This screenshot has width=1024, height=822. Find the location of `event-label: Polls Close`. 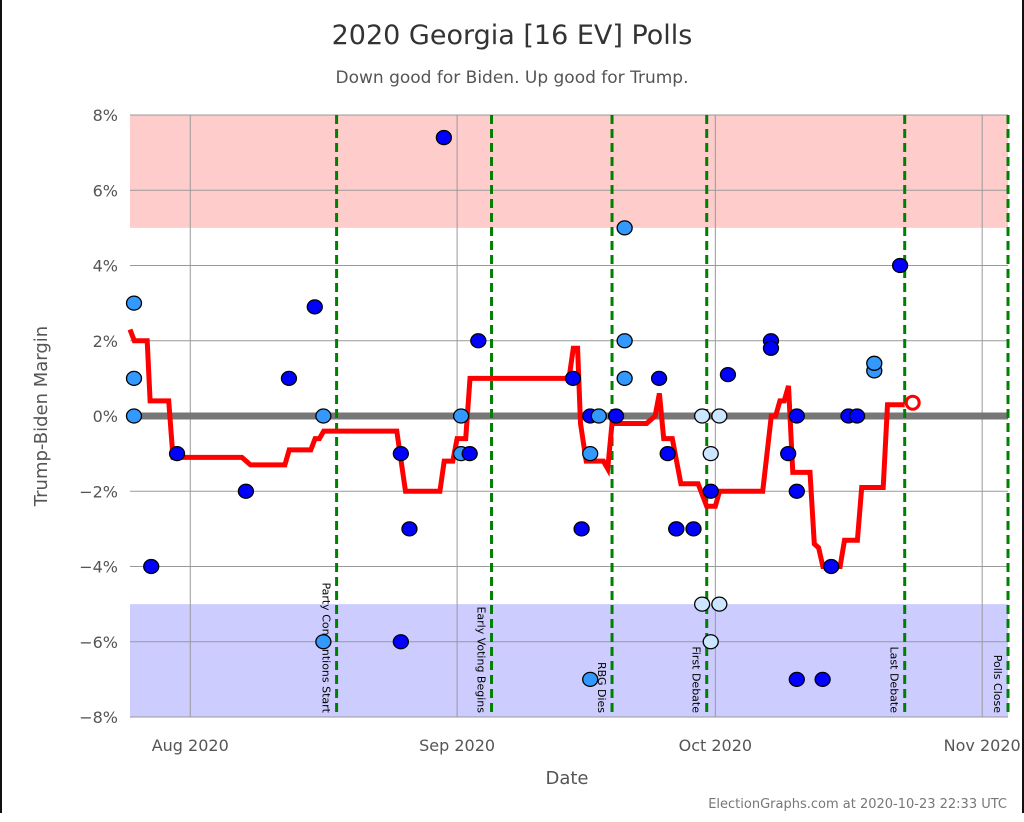

event-label: Polls Close is located at coordinates (997, 684).